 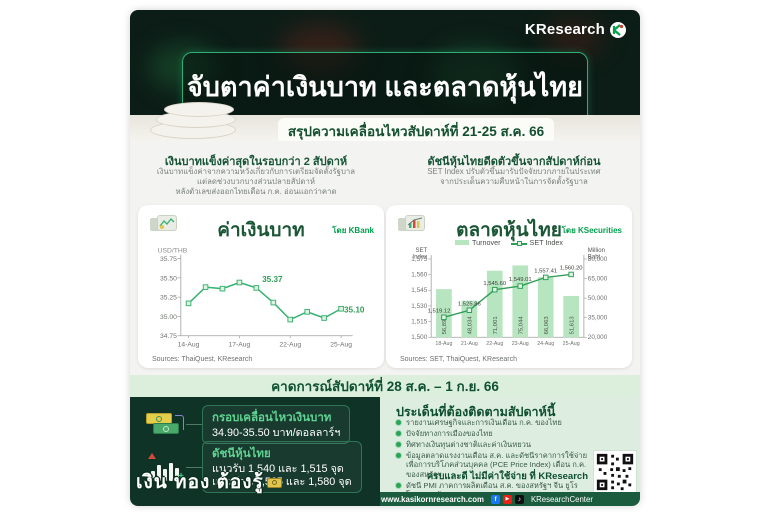 What do you see at coordinates (521, 325) in the screenshot?
I see `svg-text: 75,044` at bounding box center [521, 325].